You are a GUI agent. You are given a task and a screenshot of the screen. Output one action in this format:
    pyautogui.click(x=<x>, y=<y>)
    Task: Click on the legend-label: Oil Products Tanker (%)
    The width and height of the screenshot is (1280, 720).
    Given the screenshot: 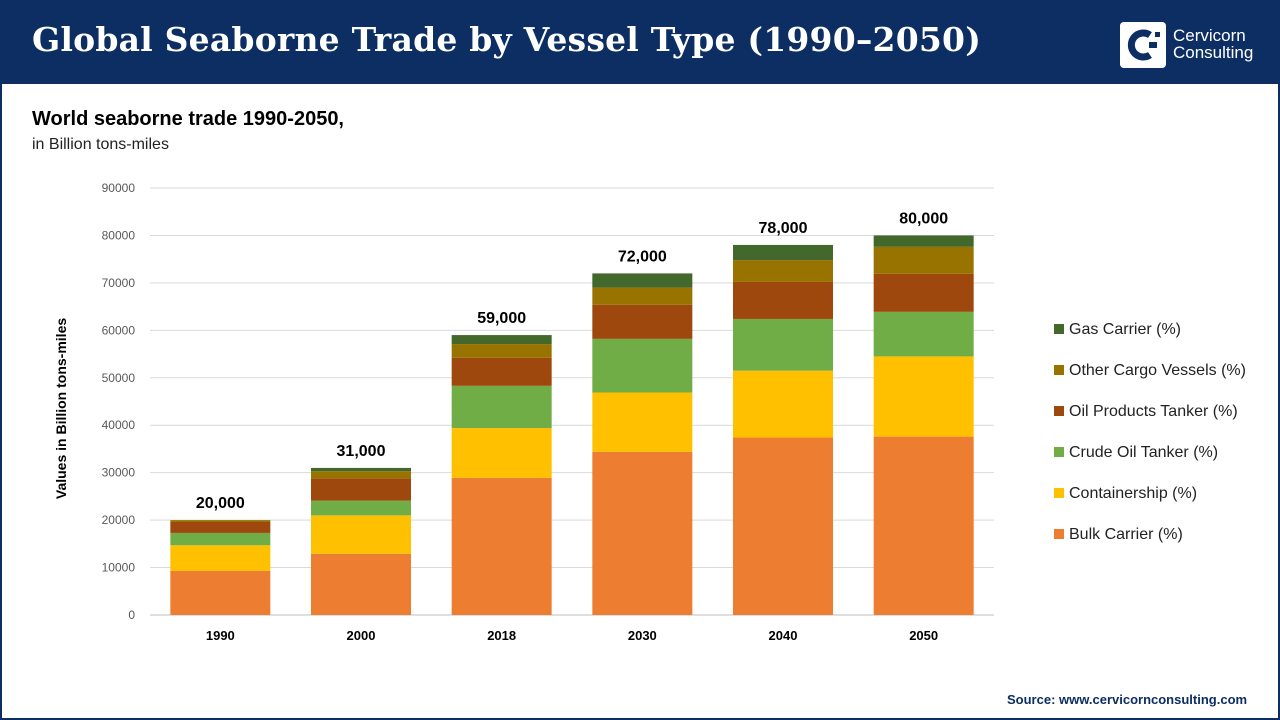 What is the action you would take?
    pyautogui.click(x=1153, y=411)
    